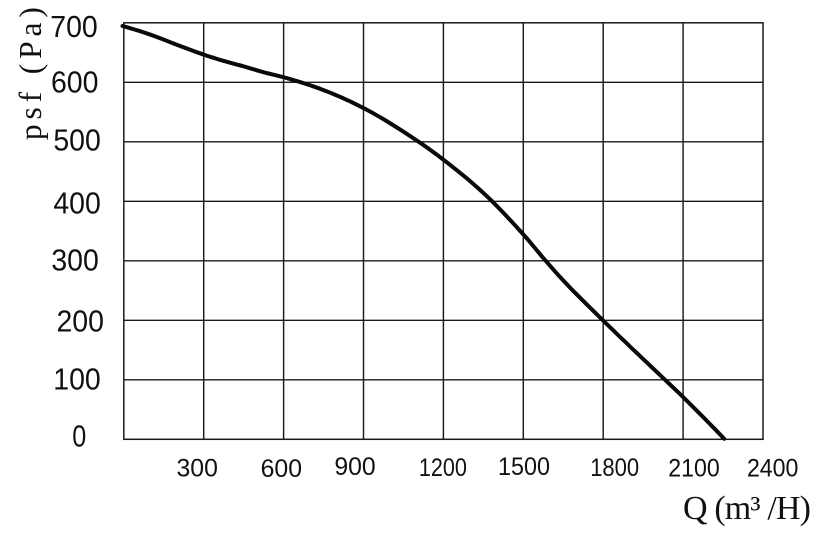  What do you see at coordinates (30, 73) in the screenshot?
I see `svg-text: psf (Pa)` at bounding box center [30, 73].